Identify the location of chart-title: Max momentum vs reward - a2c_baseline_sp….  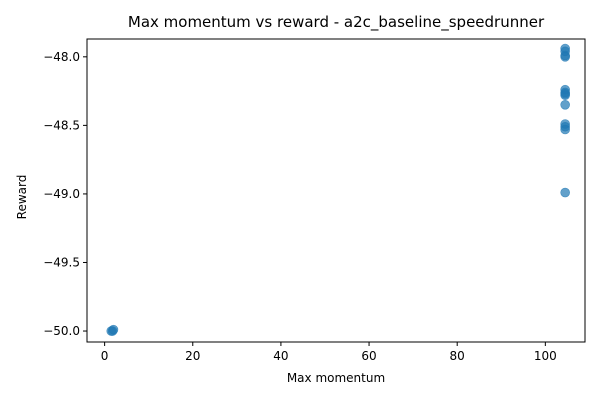
(336, 22).